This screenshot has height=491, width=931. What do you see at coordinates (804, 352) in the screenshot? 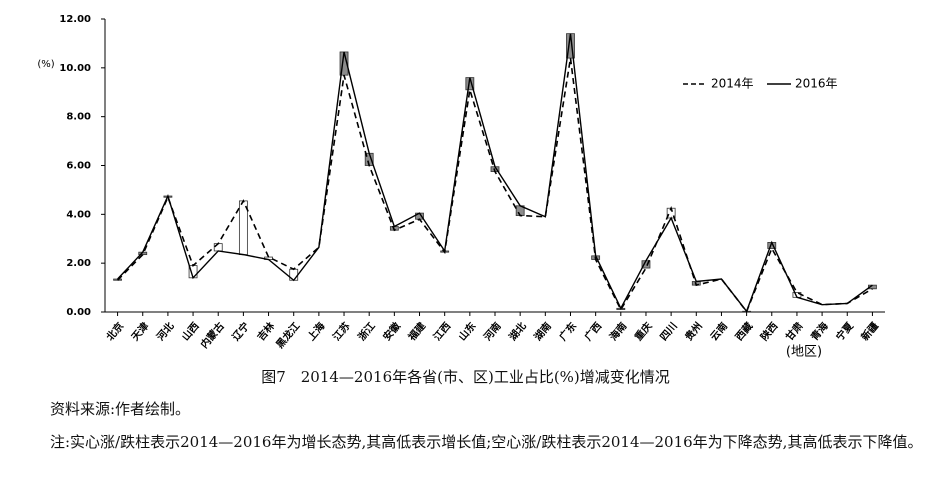
I see `x-axis-label: (地区)` at bounding box center [804, 352].